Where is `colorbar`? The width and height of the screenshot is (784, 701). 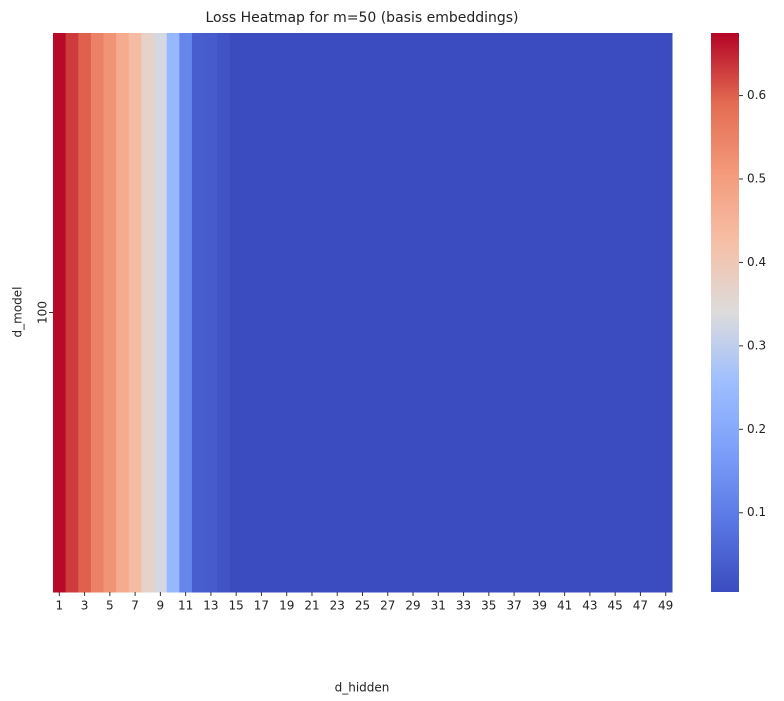 colorbar is located at coordinates (725, 312).